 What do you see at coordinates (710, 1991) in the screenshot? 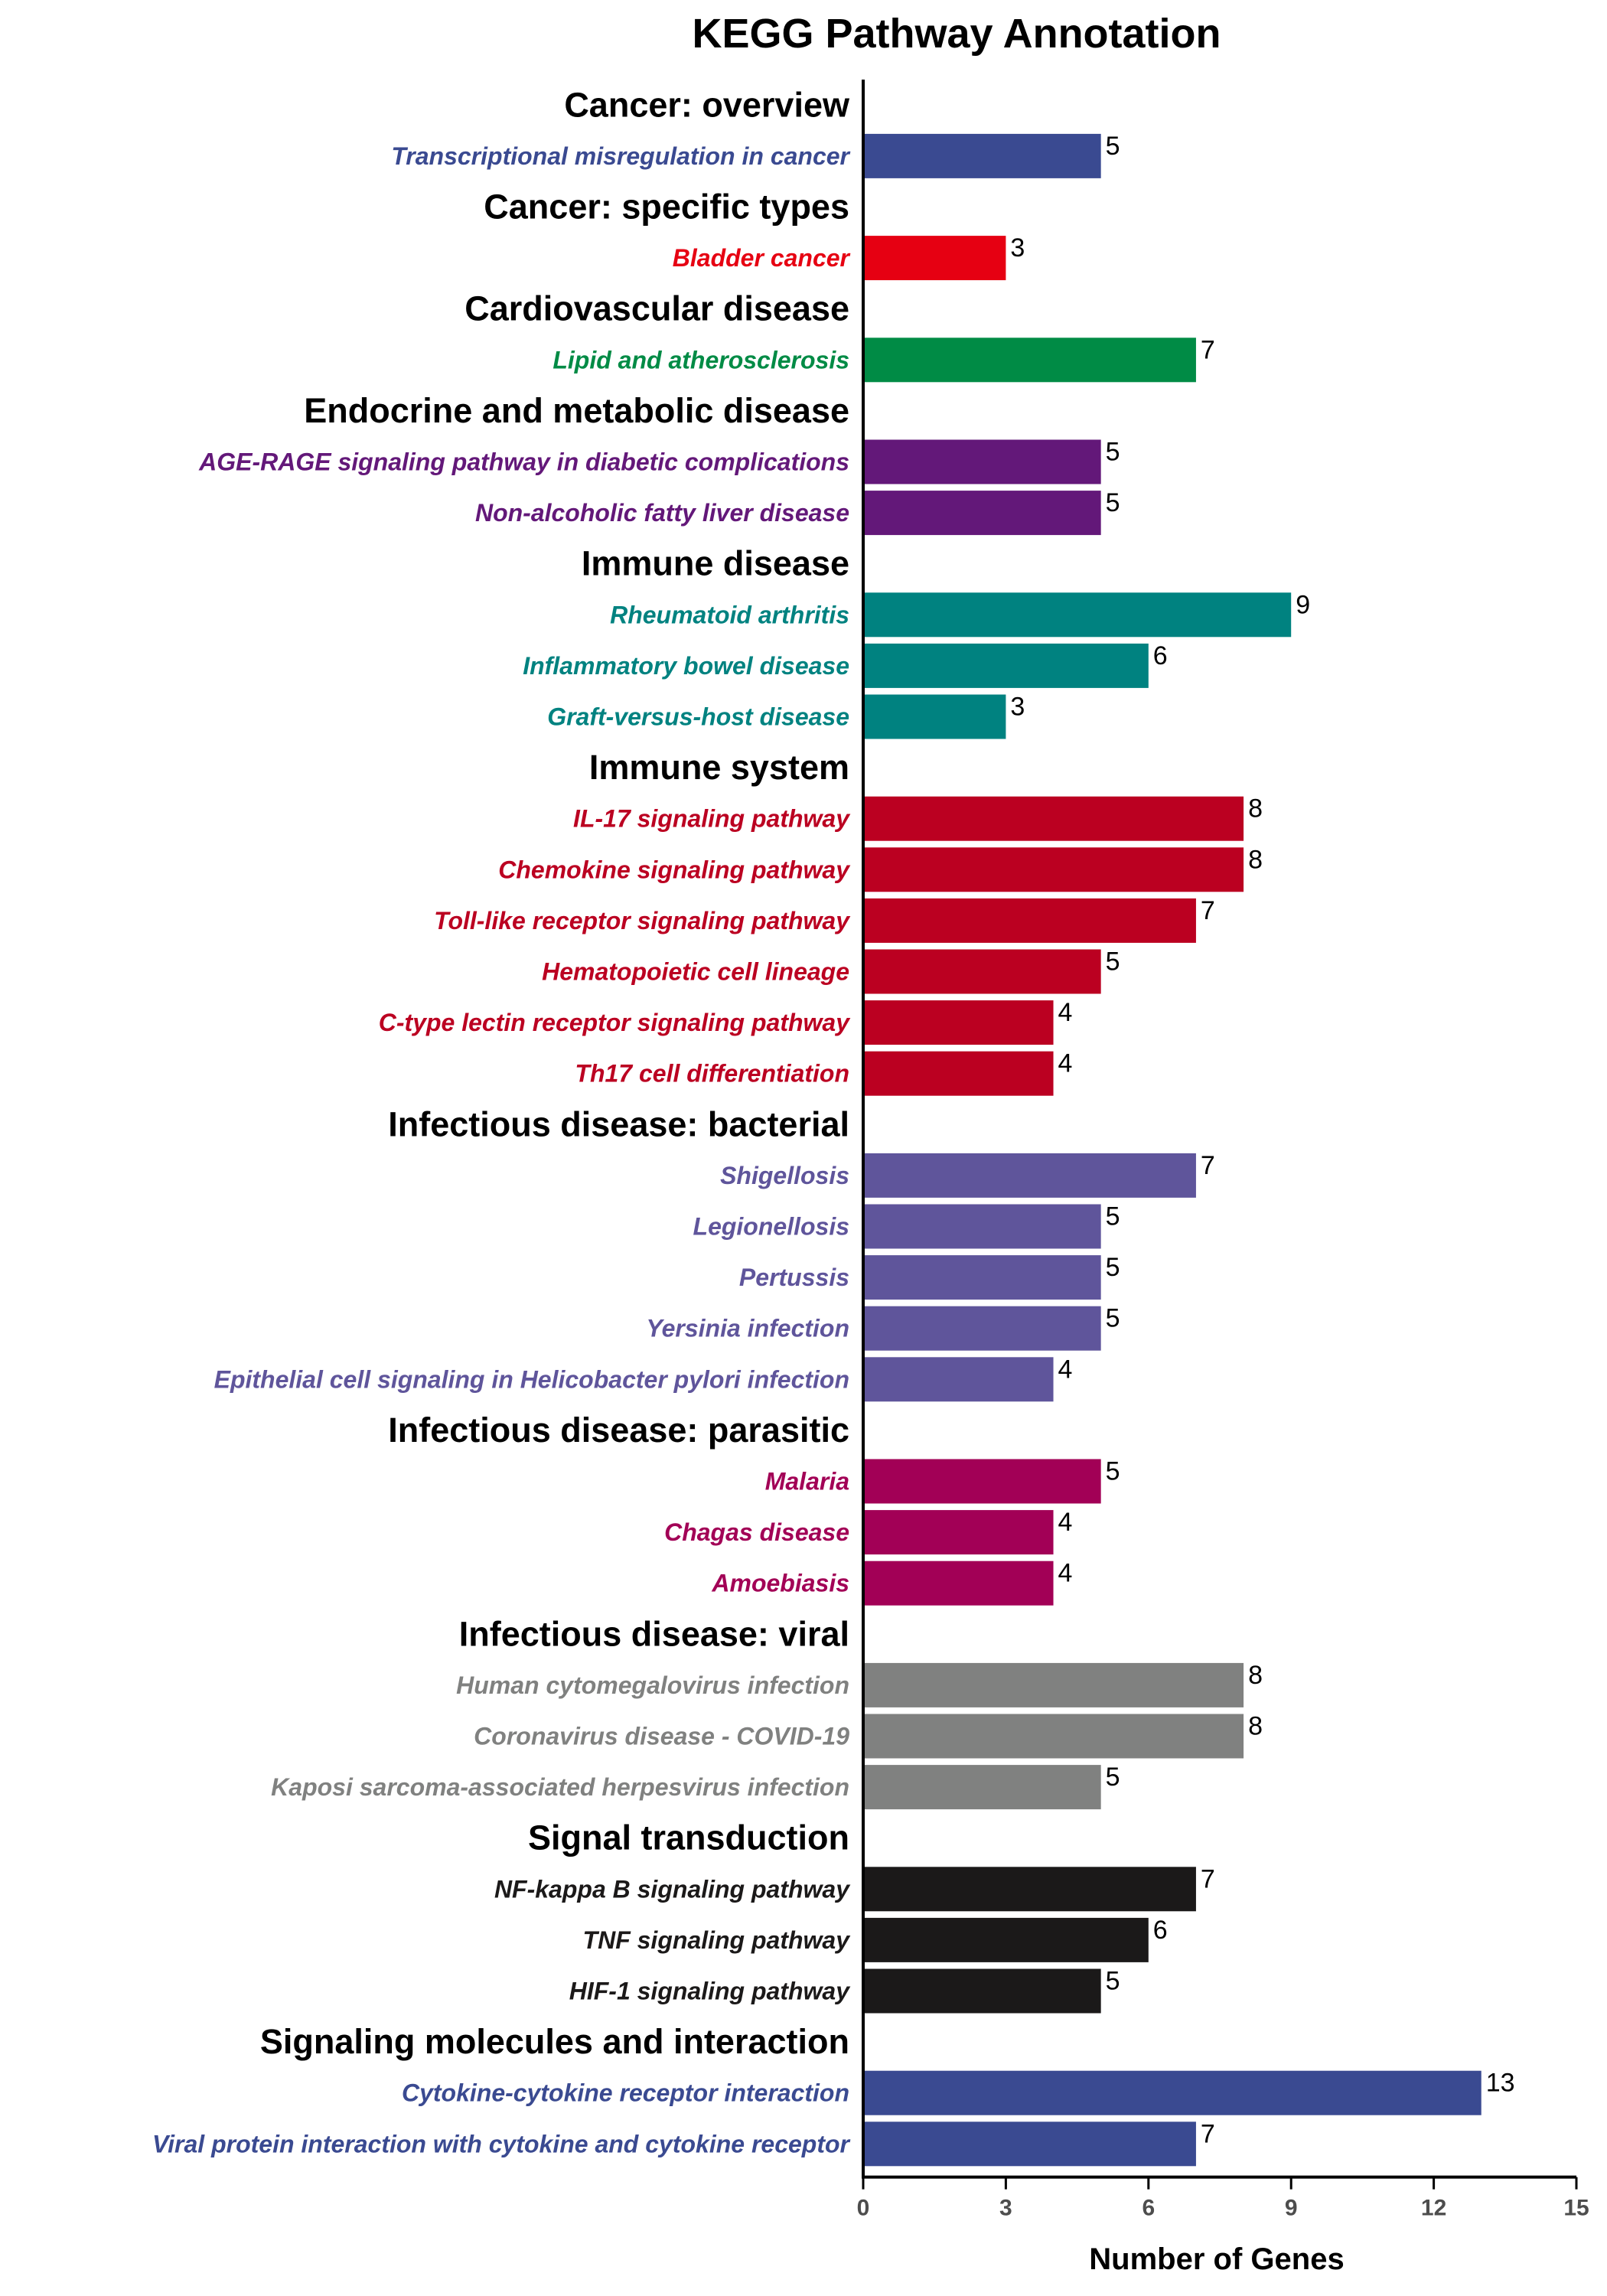
I see `pathway-label: HIF-1 signaling pathway` at bounding box center [710, 1991].